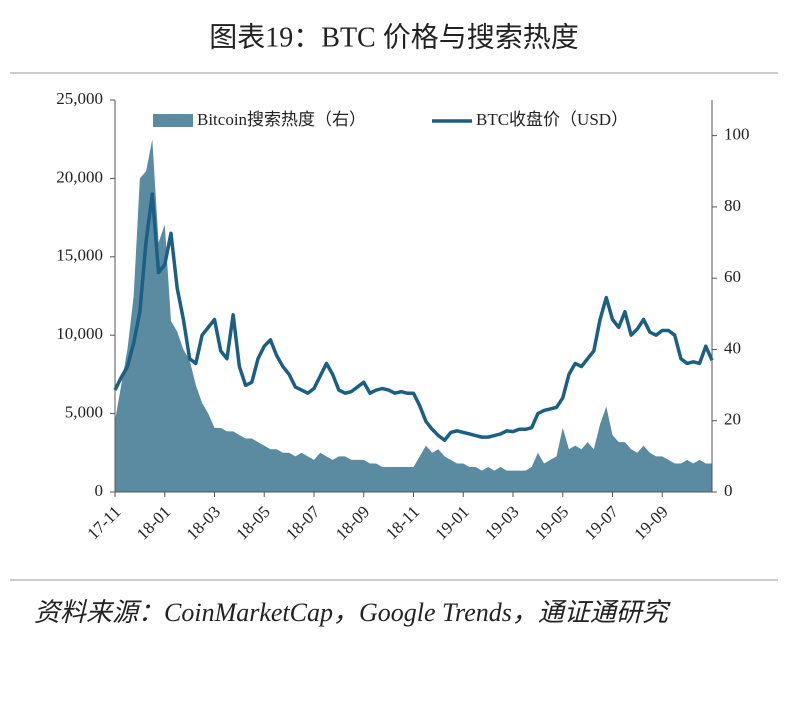 This screenshot has height=702, width=788. Describe the element at coordinates (602, 523) in the screenshot. I see `x-tick-label: 19-07` at that location.